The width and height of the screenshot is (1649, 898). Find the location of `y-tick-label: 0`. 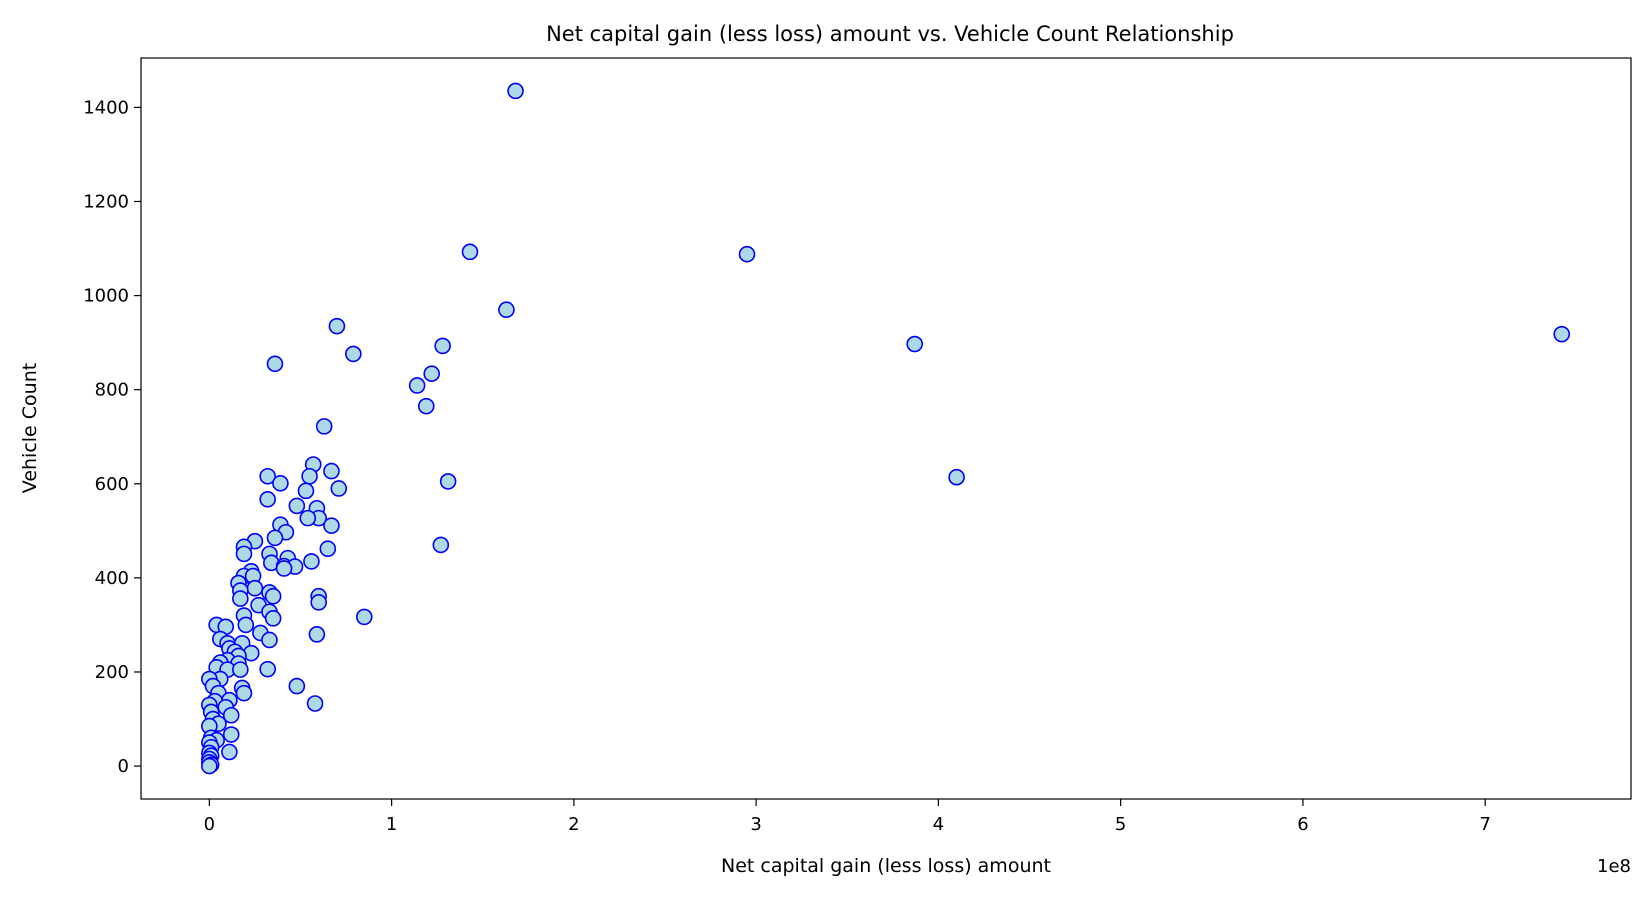

y-tick-label: 0 is located at coordinates (123, 766).